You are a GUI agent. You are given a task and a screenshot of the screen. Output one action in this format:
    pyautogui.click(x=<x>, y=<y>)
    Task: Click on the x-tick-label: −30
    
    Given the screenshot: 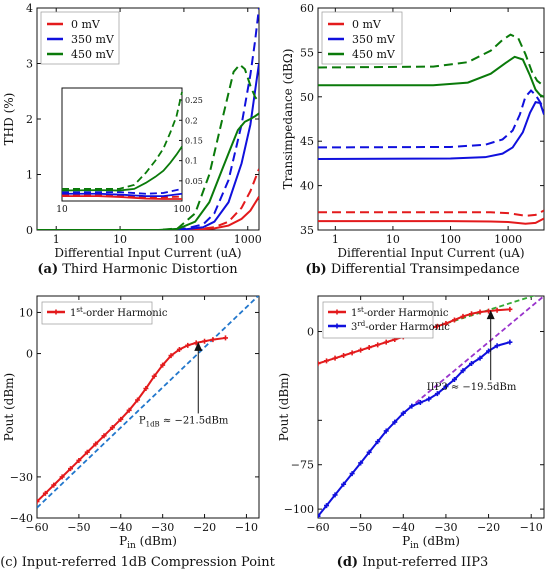 What is the action you would take?
    pyautogui.click(x=445, y=527)
    